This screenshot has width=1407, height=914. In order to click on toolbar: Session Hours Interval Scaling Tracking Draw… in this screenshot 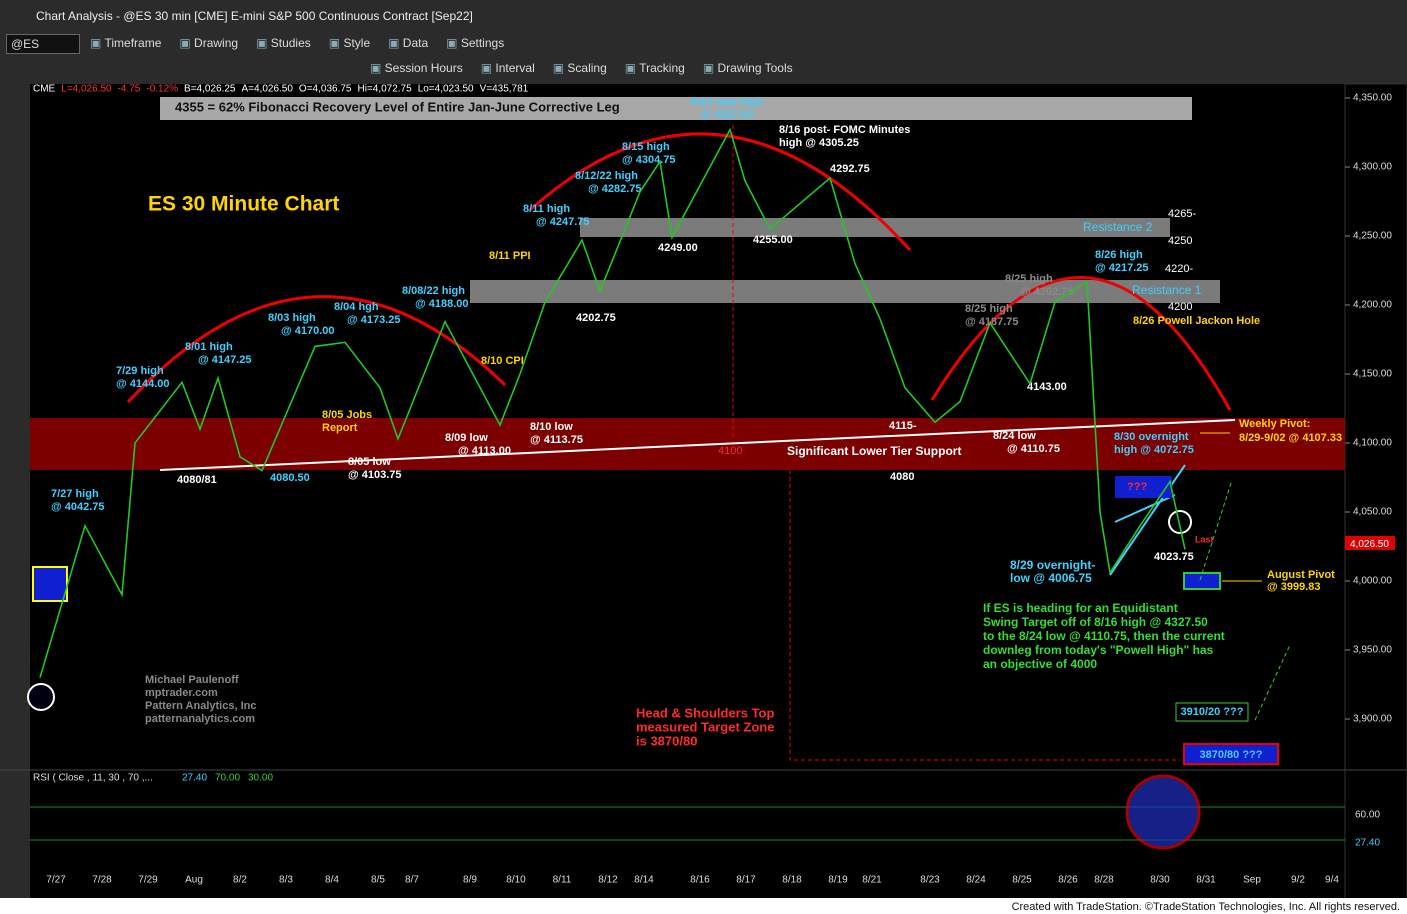, I will do `click(396, 68)`.